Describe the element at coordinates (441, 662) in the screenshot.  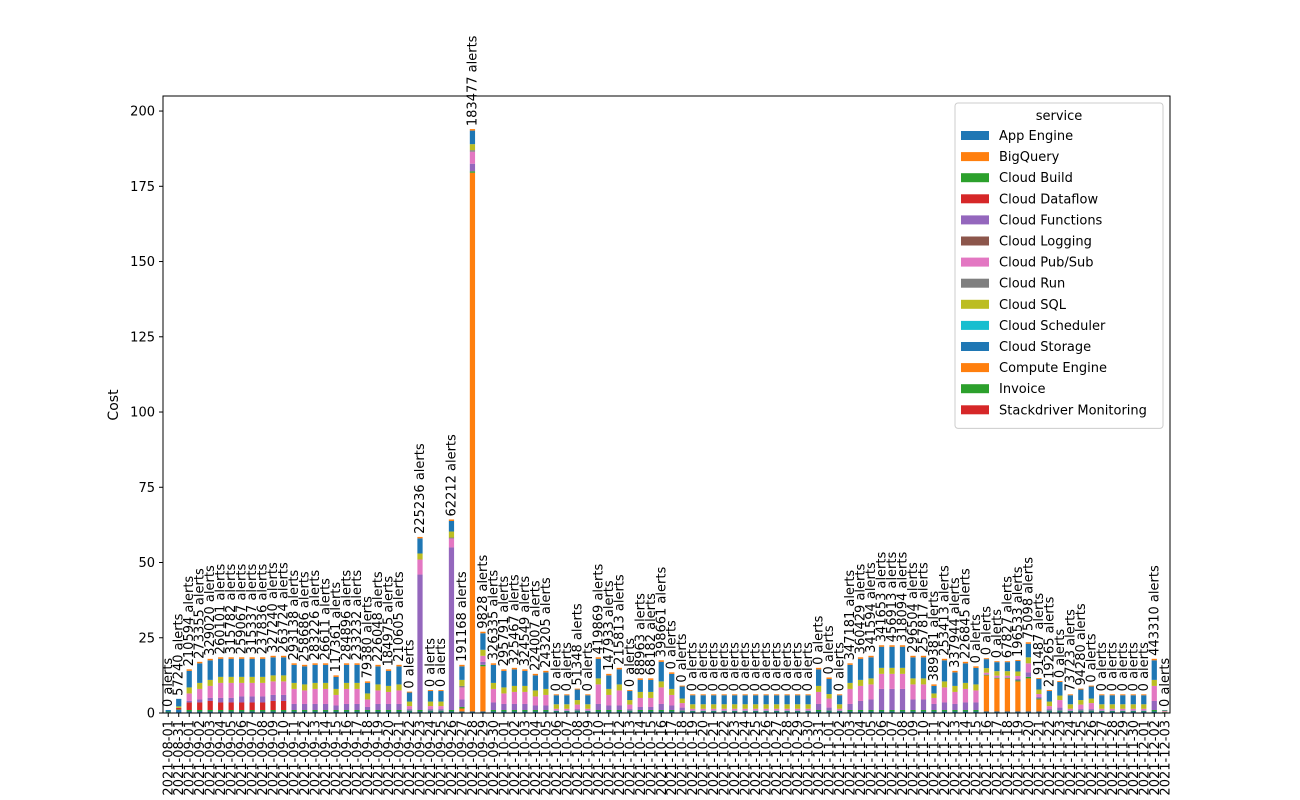
I see `bar-label-27: 0 alerts` at that location.